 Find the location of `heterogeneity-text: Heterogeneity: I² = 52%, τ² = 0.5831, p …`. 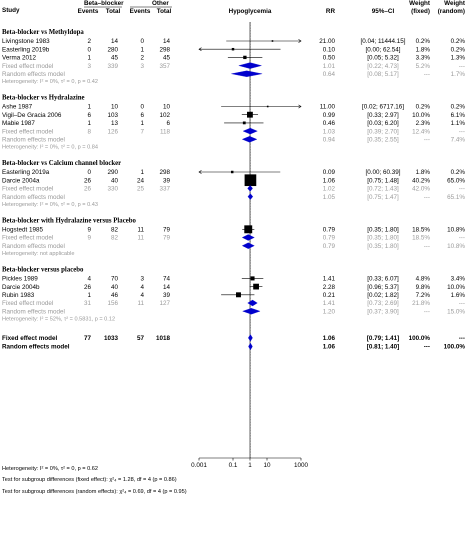

heterogeneity-text: Heterogeneity: I² = 52%, τ² = 0.5831, p … is located at coordinates (58, 320).